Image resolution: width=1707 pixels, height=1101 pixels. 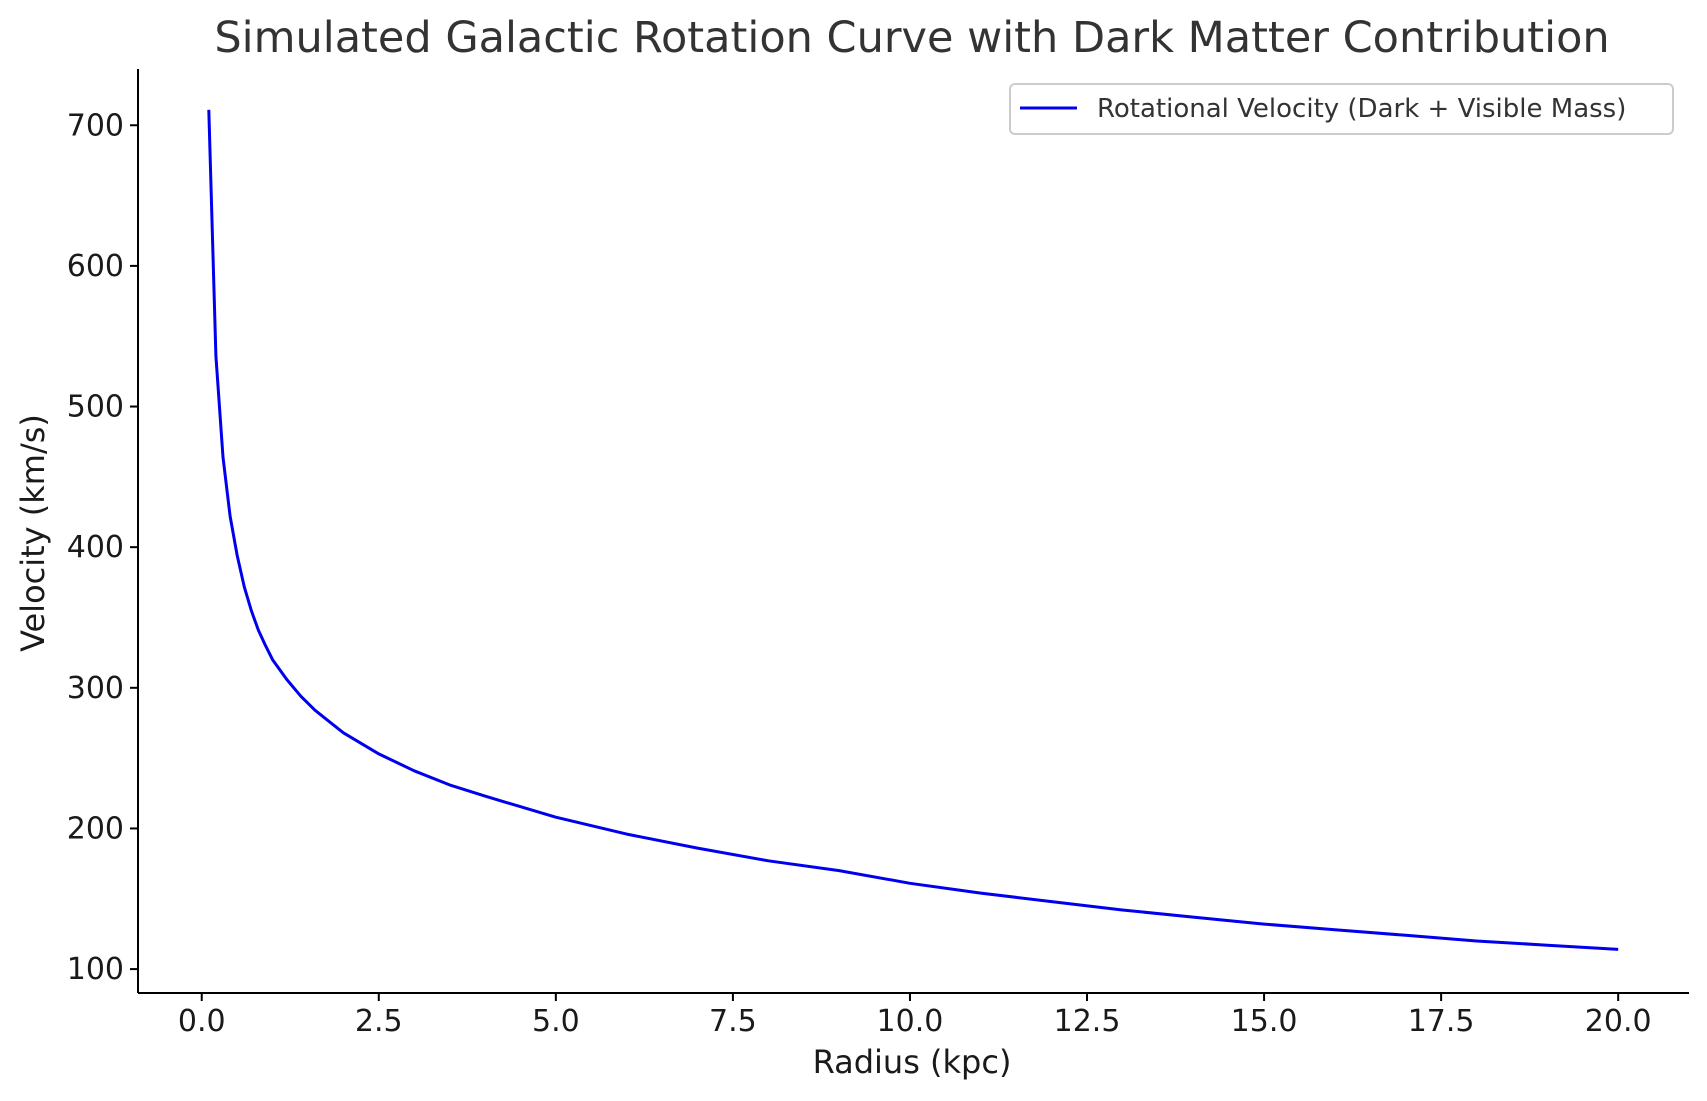 I want to click on y-tick-label: 200, so click(x=95, y=828).